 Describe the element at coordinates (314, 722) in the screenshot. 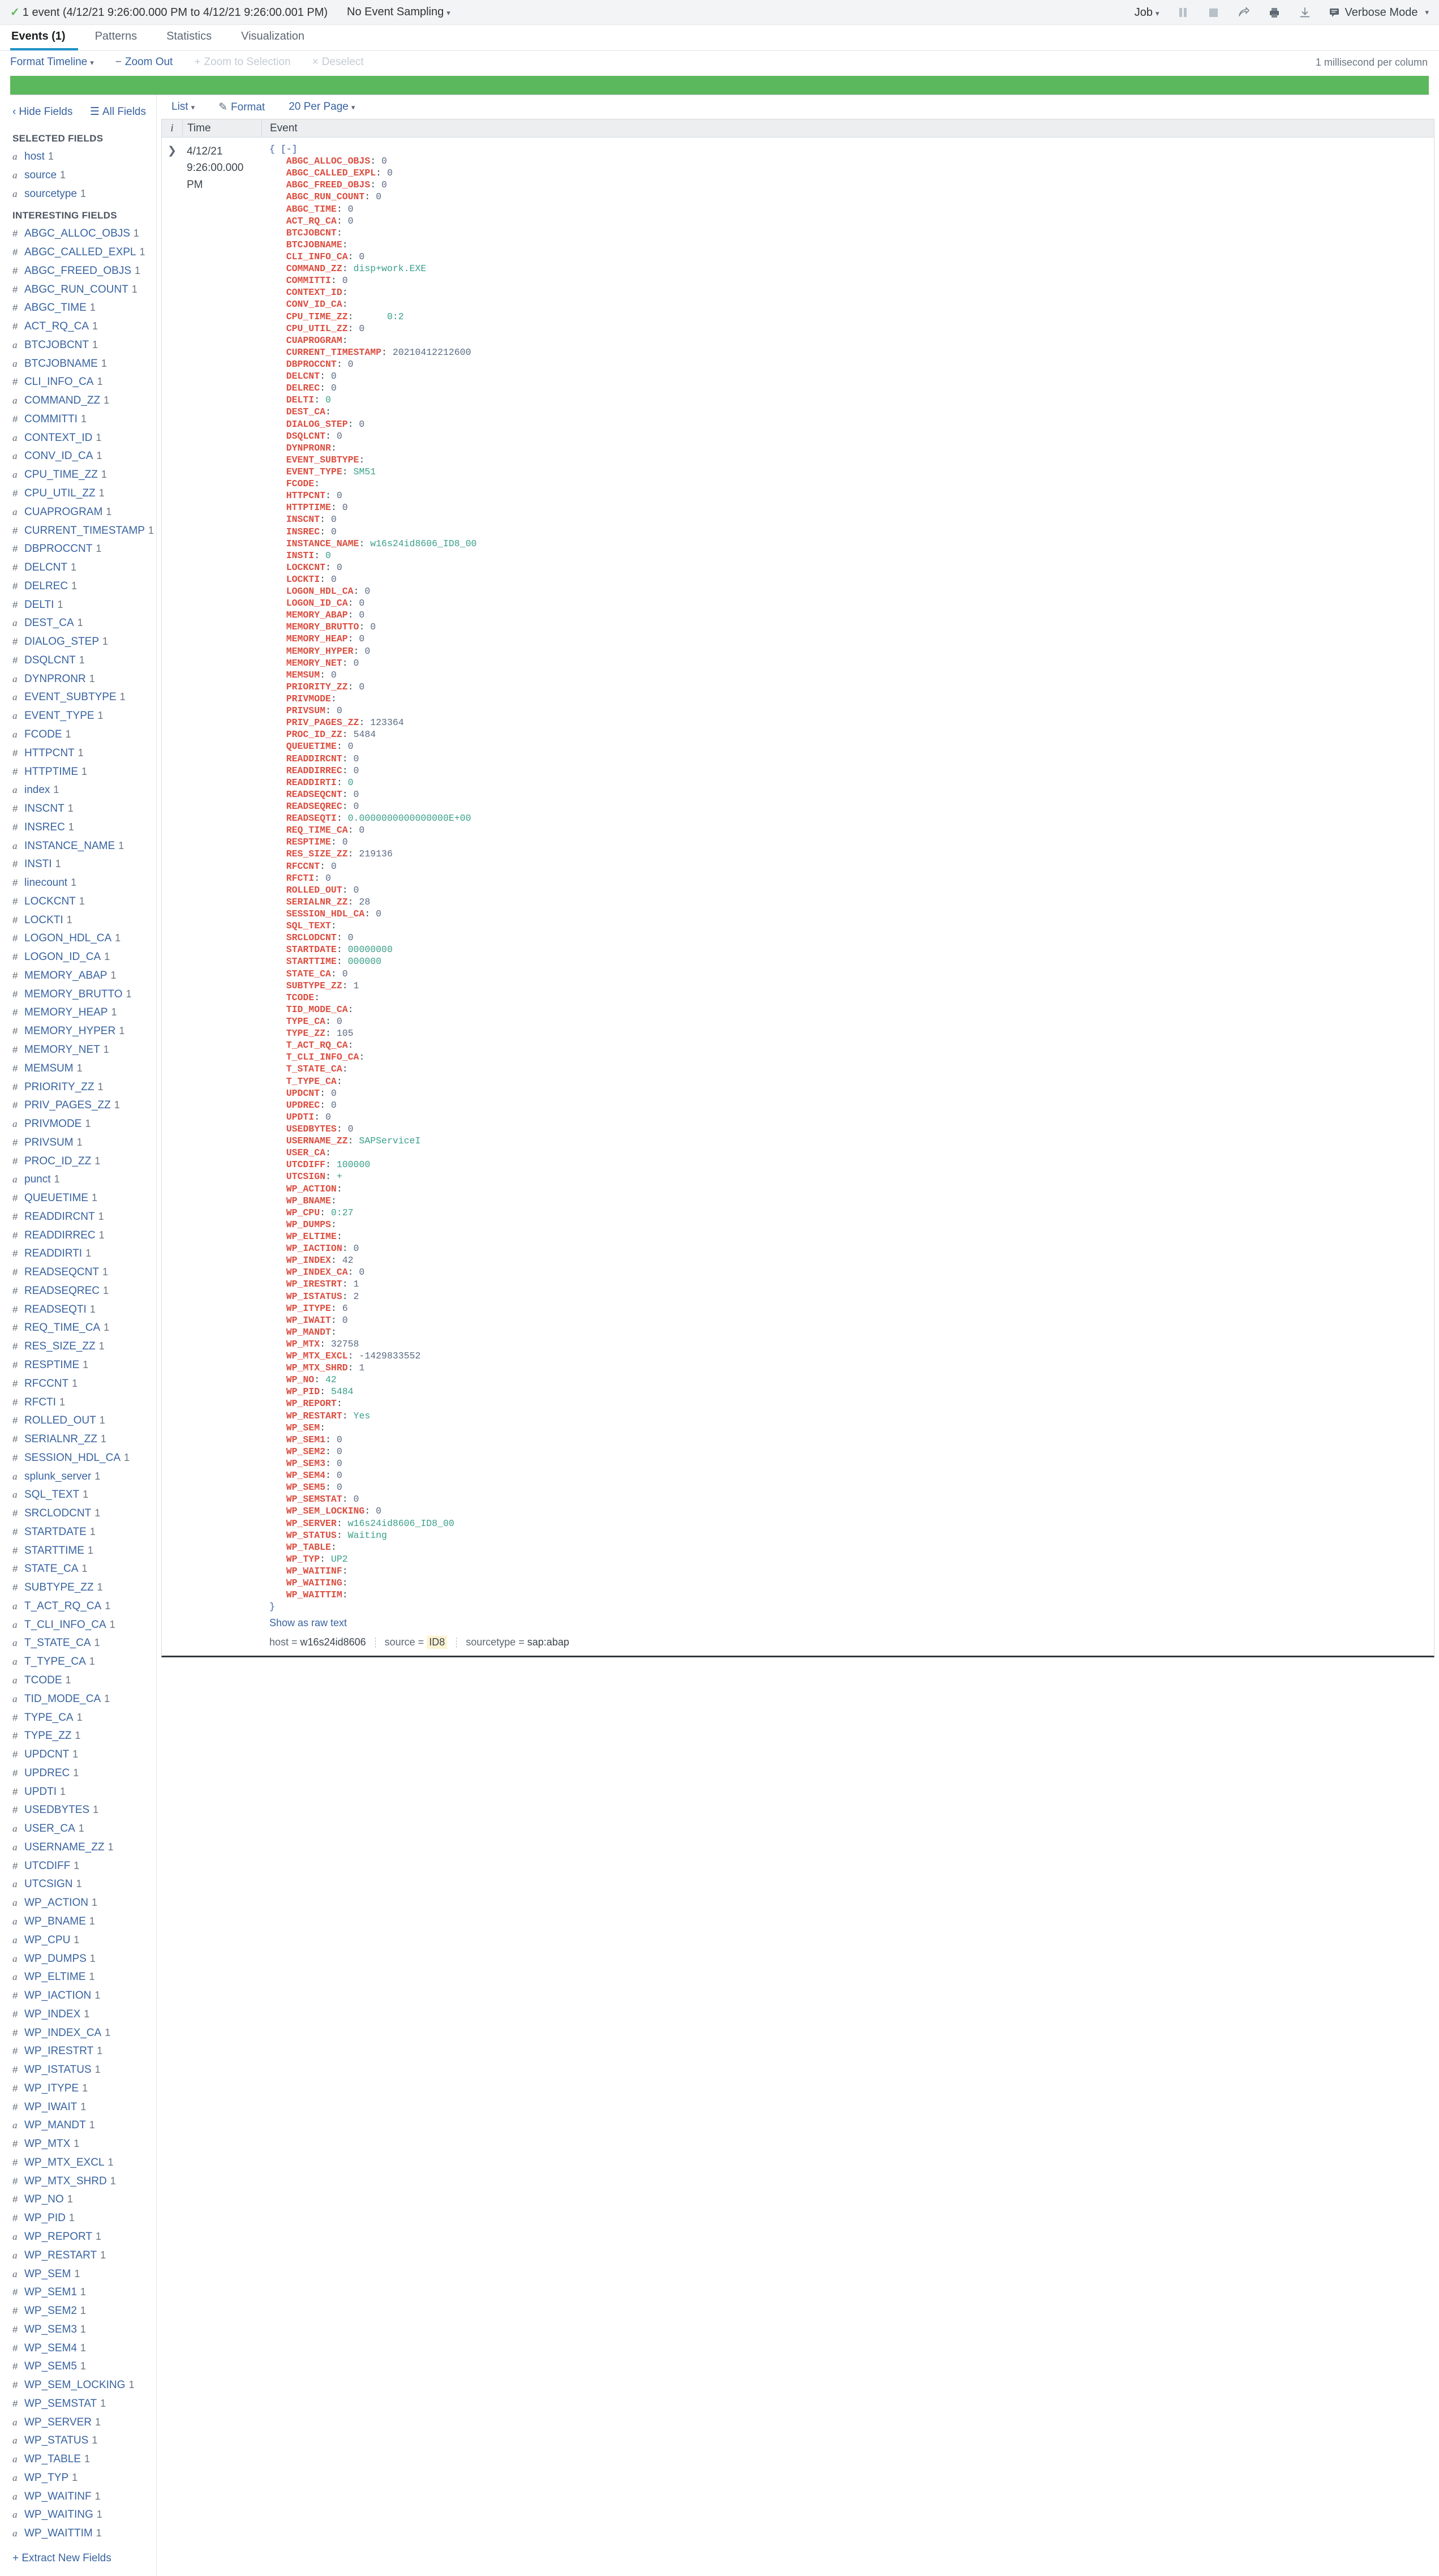

I see `json-key: PRIV_PAGES_ZZ` at that location.